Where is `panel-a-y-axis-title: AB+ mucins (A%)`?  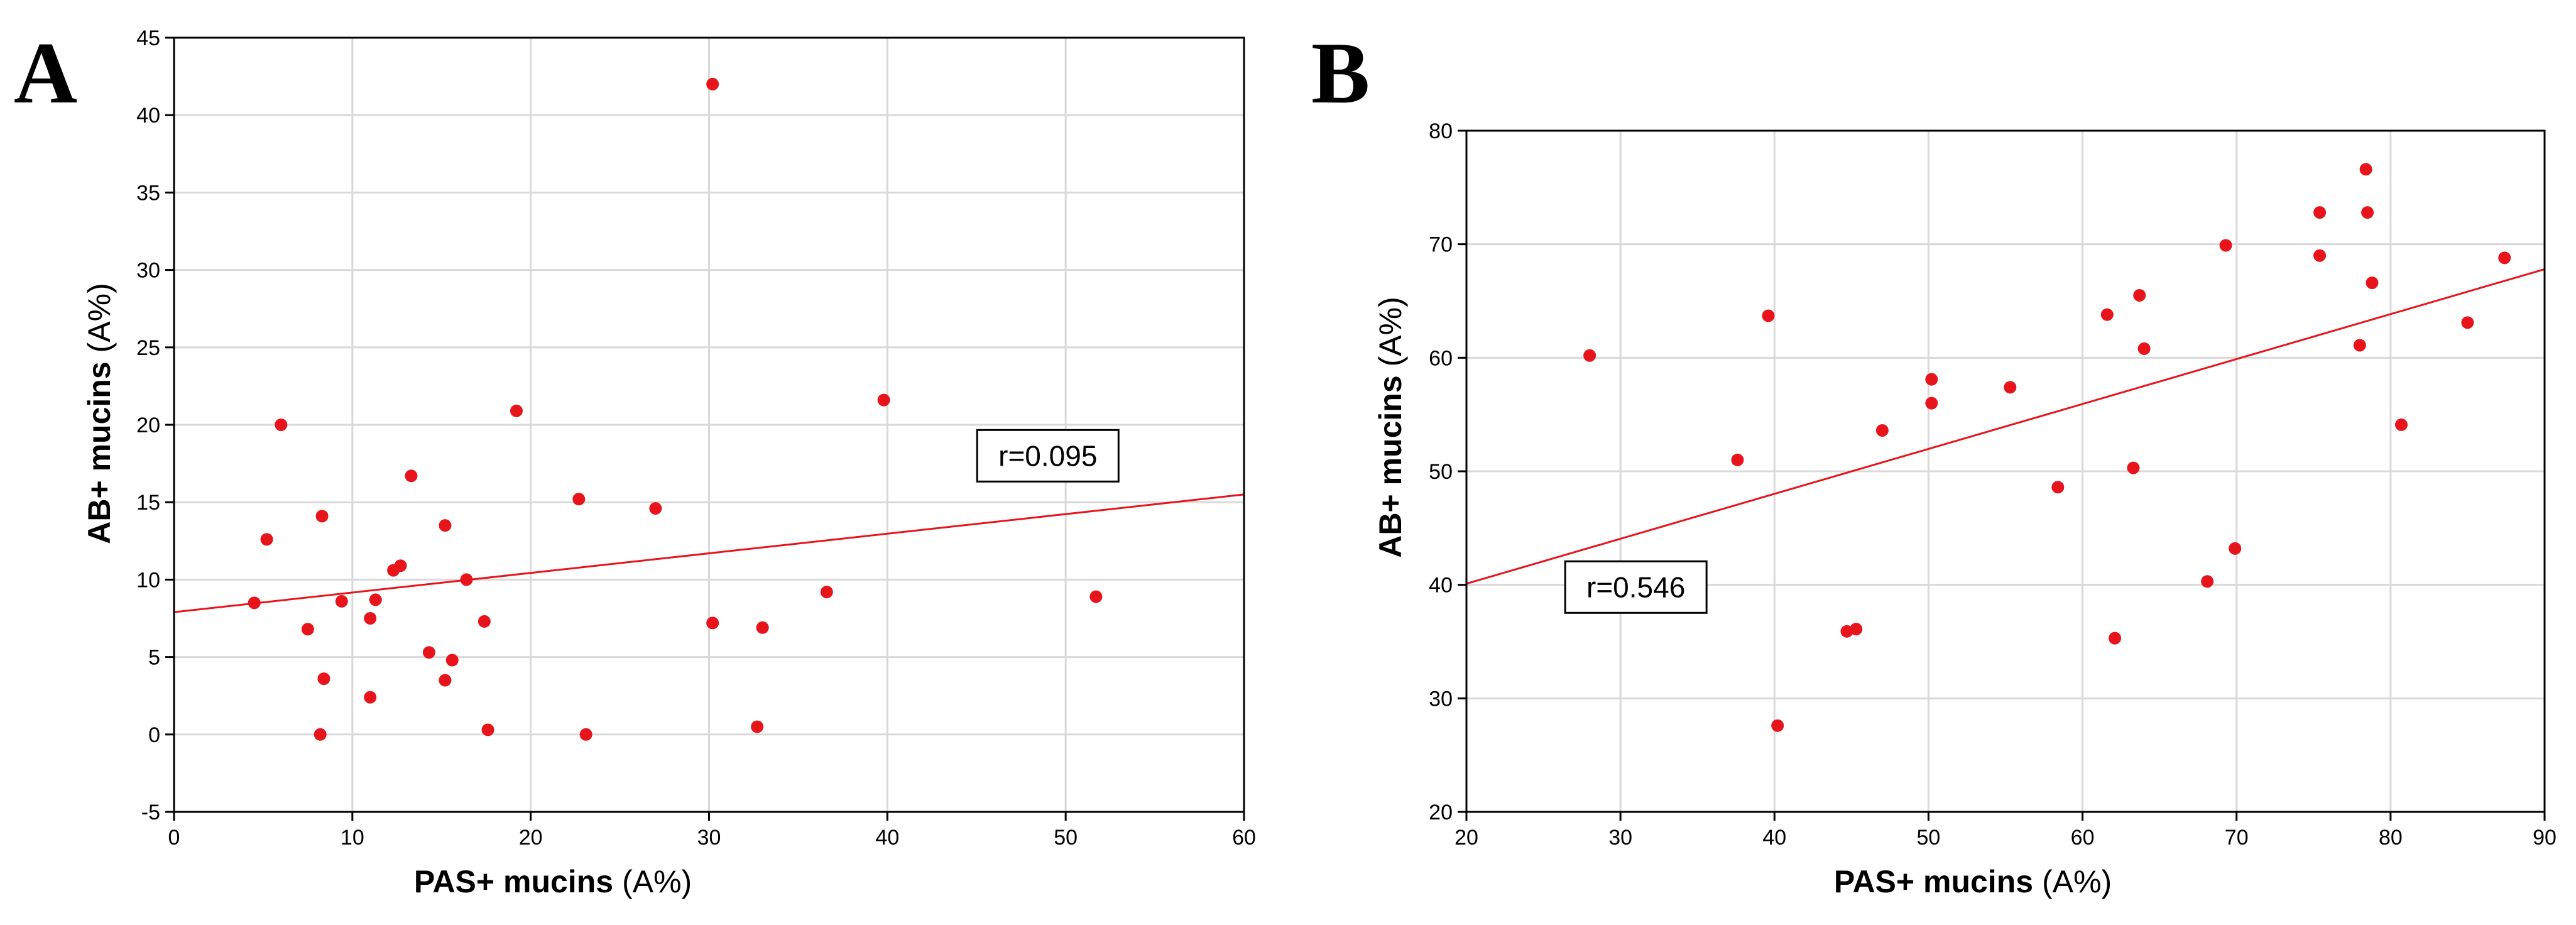 panel-a-y-axis-title: AB+ mucins (A%) is located at coordinates (99, 413).